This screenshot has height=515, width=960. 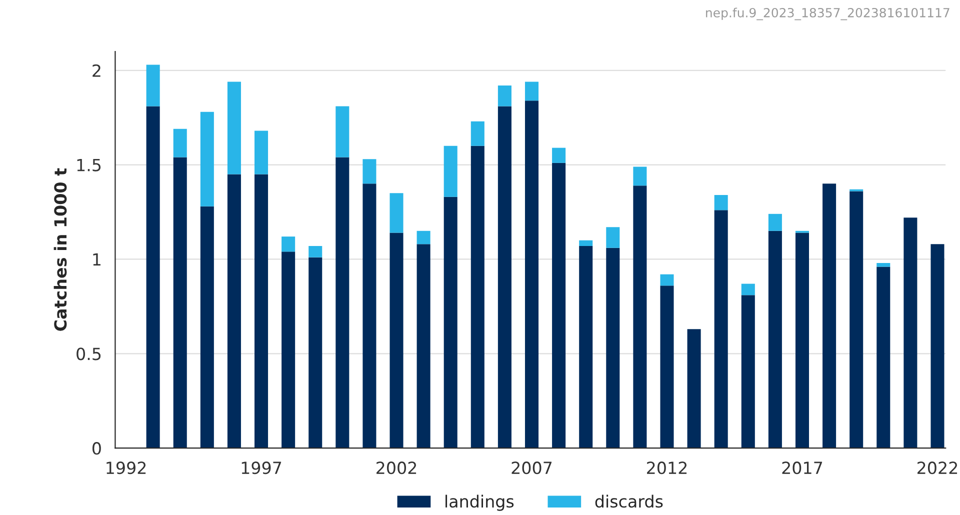 I want to click on y-tick-label: 2, so click(x=96, y=70).